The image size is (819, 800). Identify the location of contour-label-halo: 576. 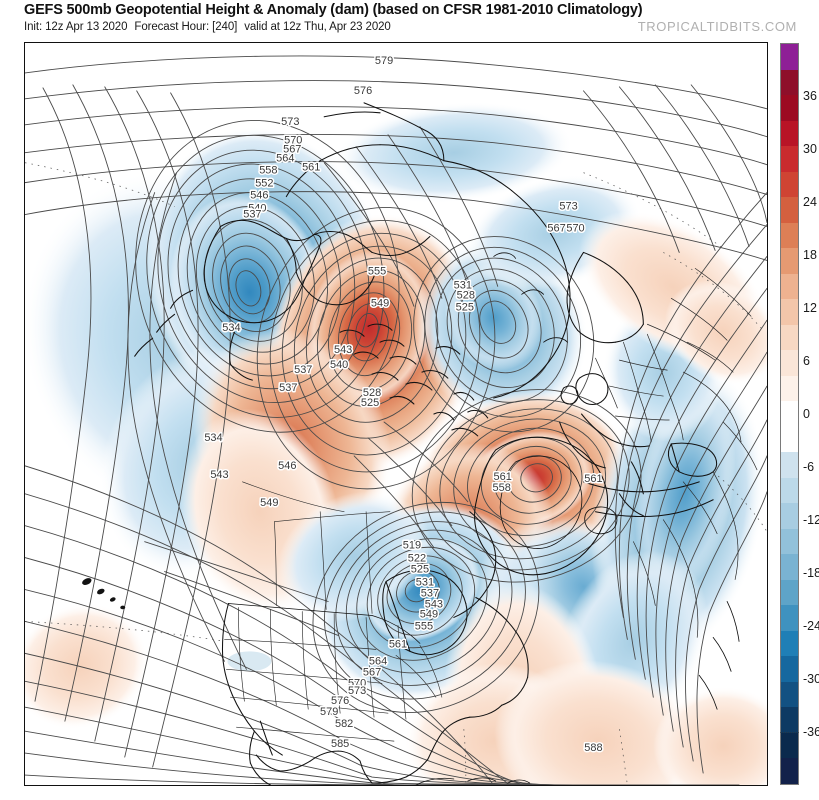
(363, 91).